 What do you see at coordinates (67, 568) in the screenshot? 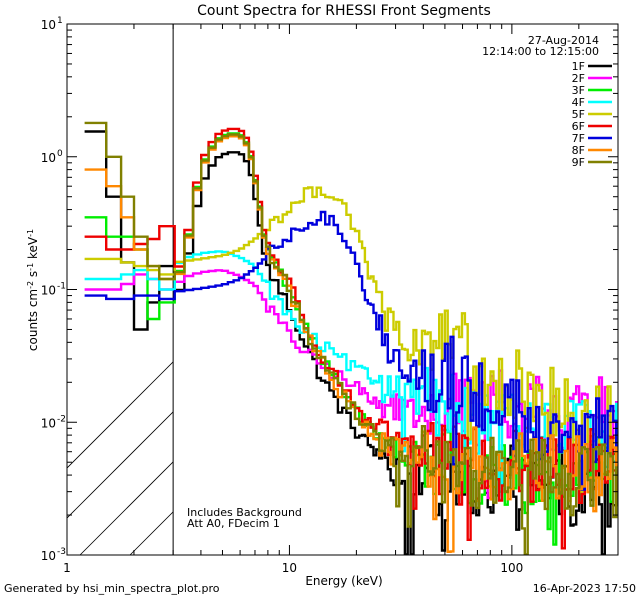
I see `x-tick-label: 1` at bounding box center [67, 568].